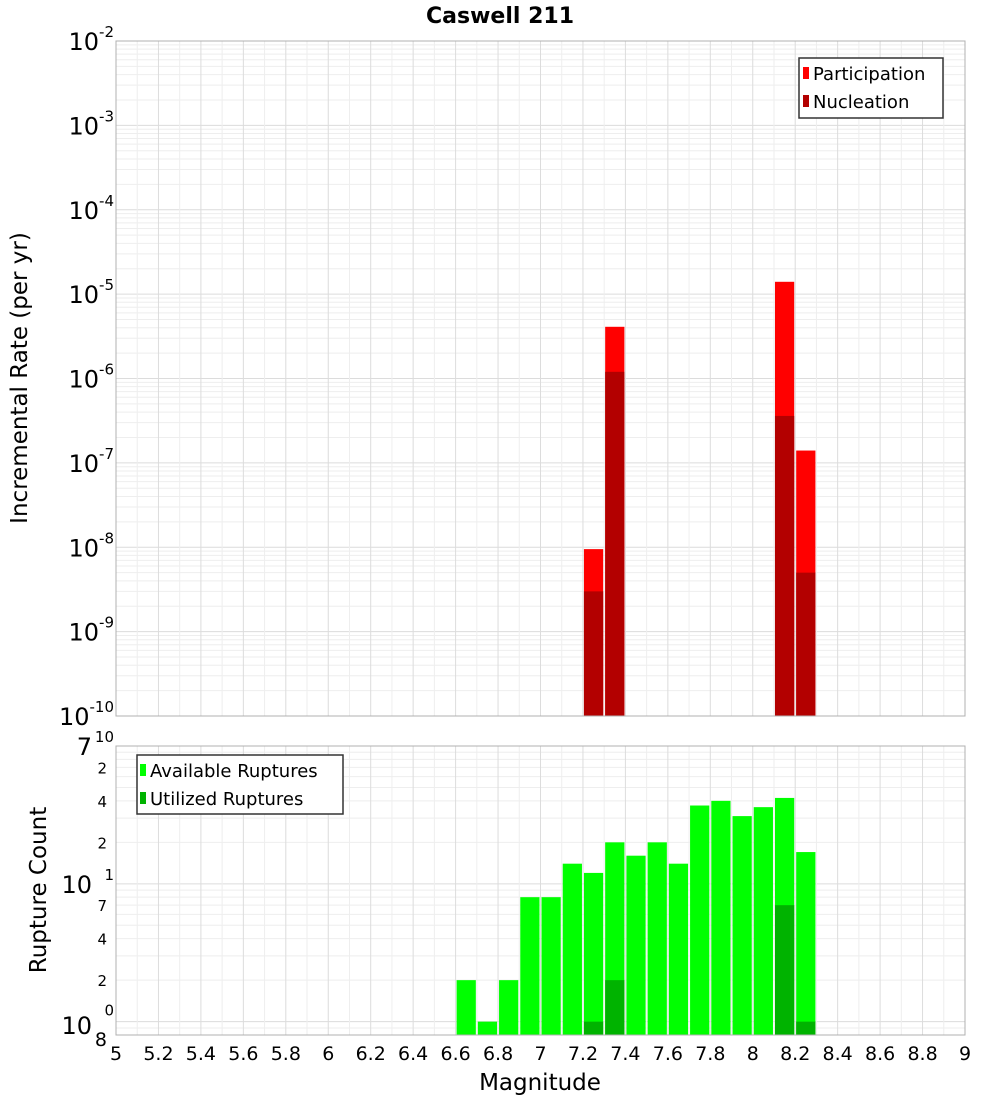  I want to click on top-y-tick-exponent: -9, so click(106, 623).